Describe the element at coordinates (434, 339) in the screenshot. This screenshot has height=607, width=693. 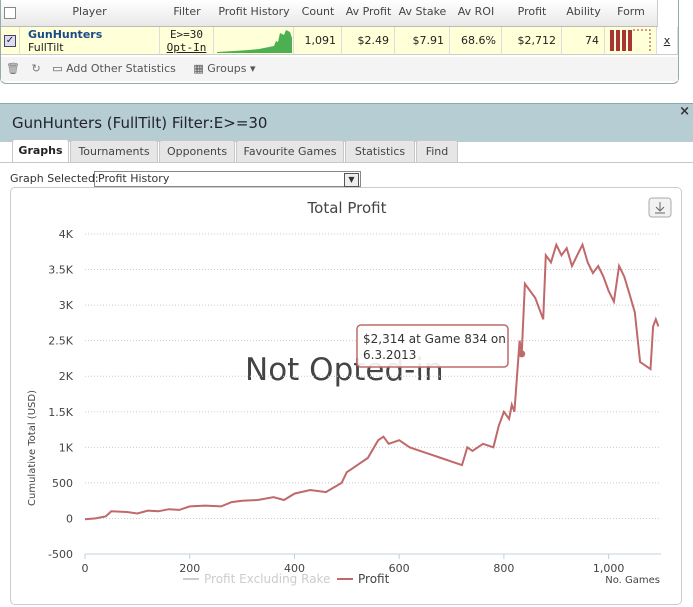
I see `tooltip-text: $2,314 at Game 834 on` at that location.